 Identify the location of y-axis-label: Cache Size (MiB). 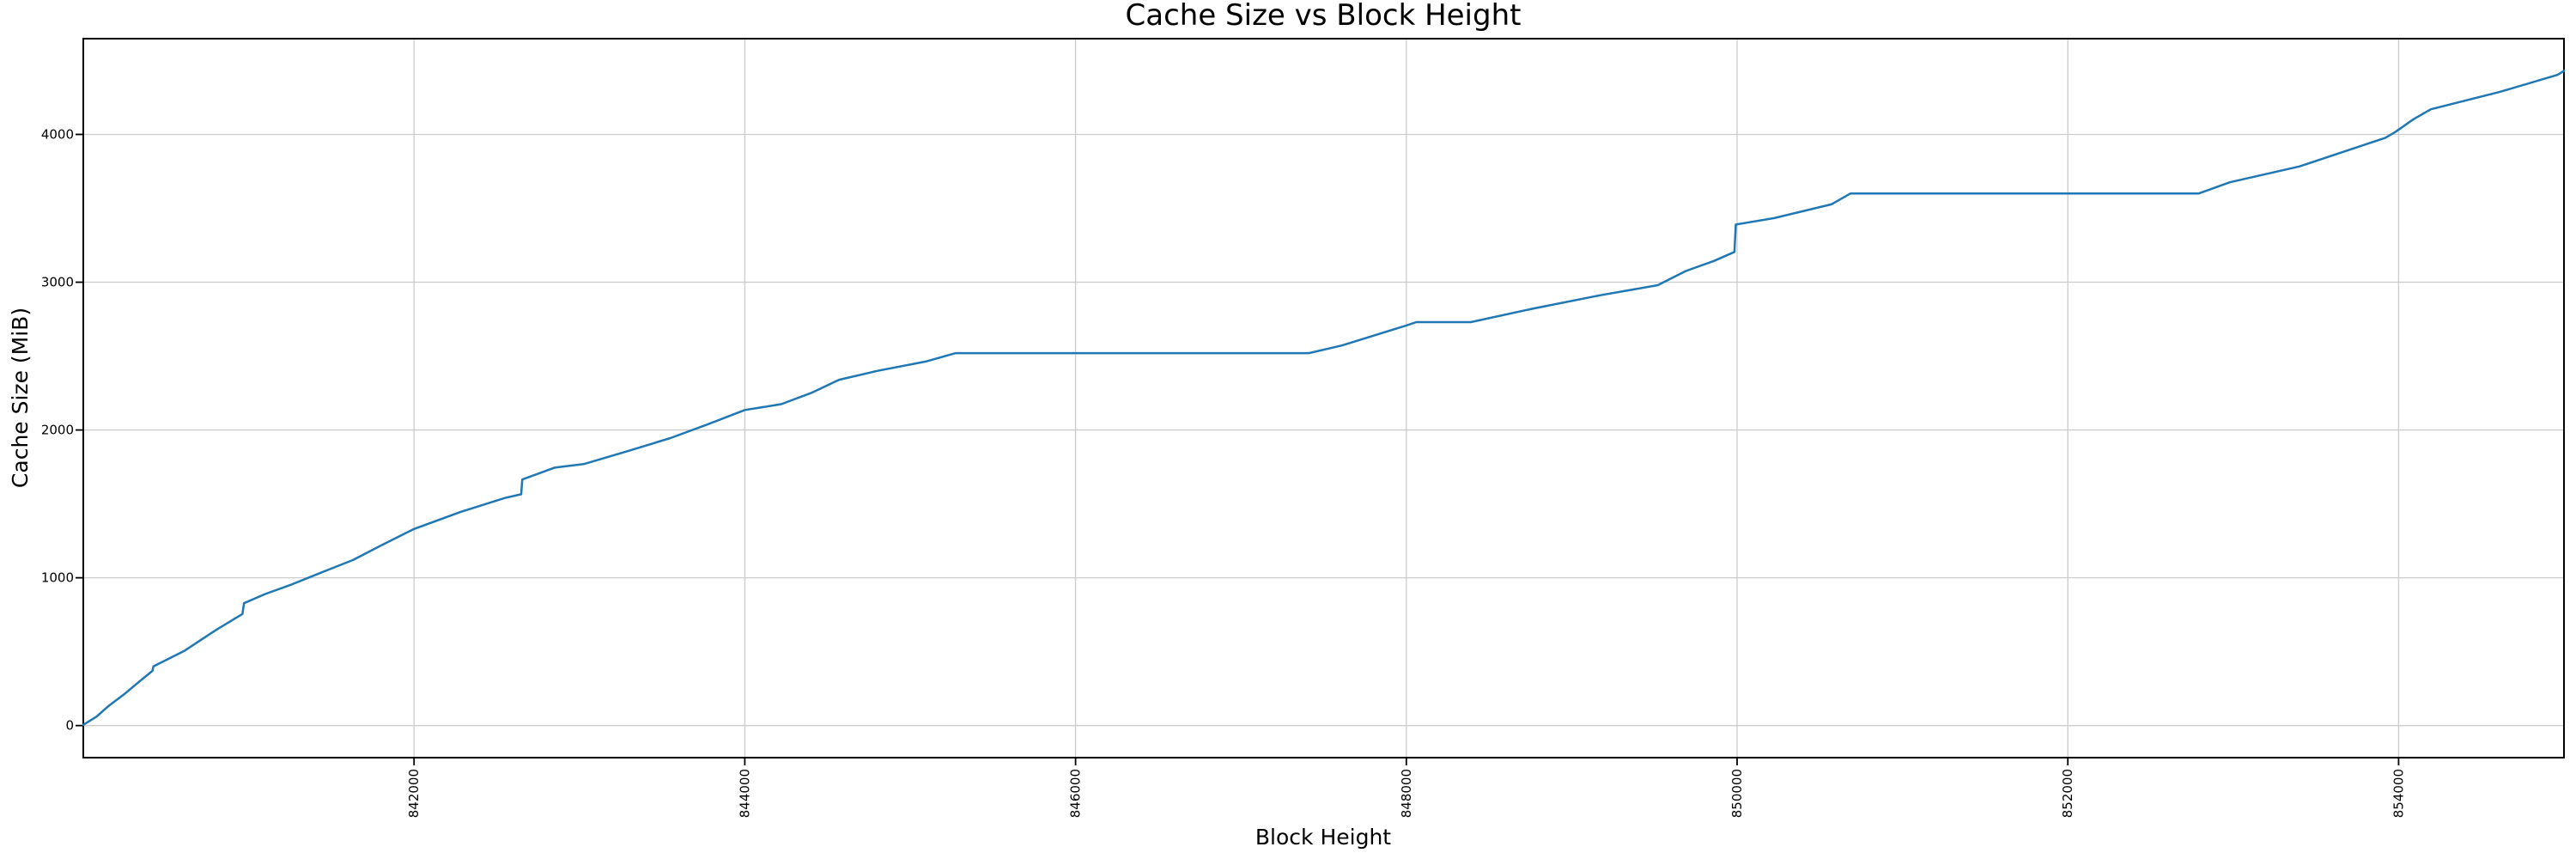
(21, 398).